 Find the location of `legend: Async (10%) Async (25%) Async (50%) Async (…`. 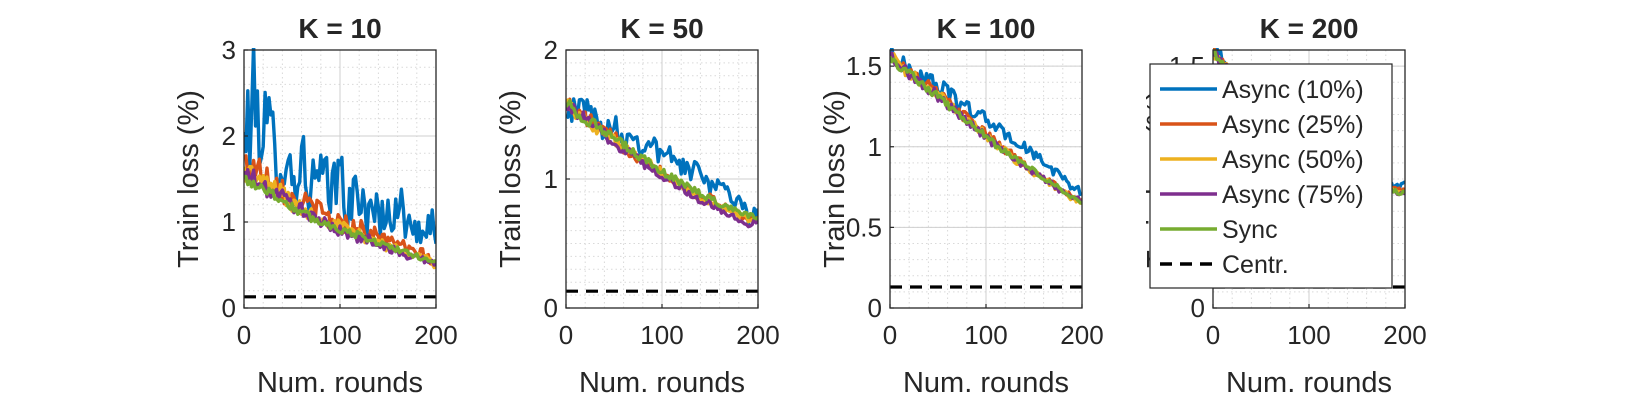

legend: Async (10%) Async (25%) Async (50%) Async (… is located at coordinates (1271, 176).